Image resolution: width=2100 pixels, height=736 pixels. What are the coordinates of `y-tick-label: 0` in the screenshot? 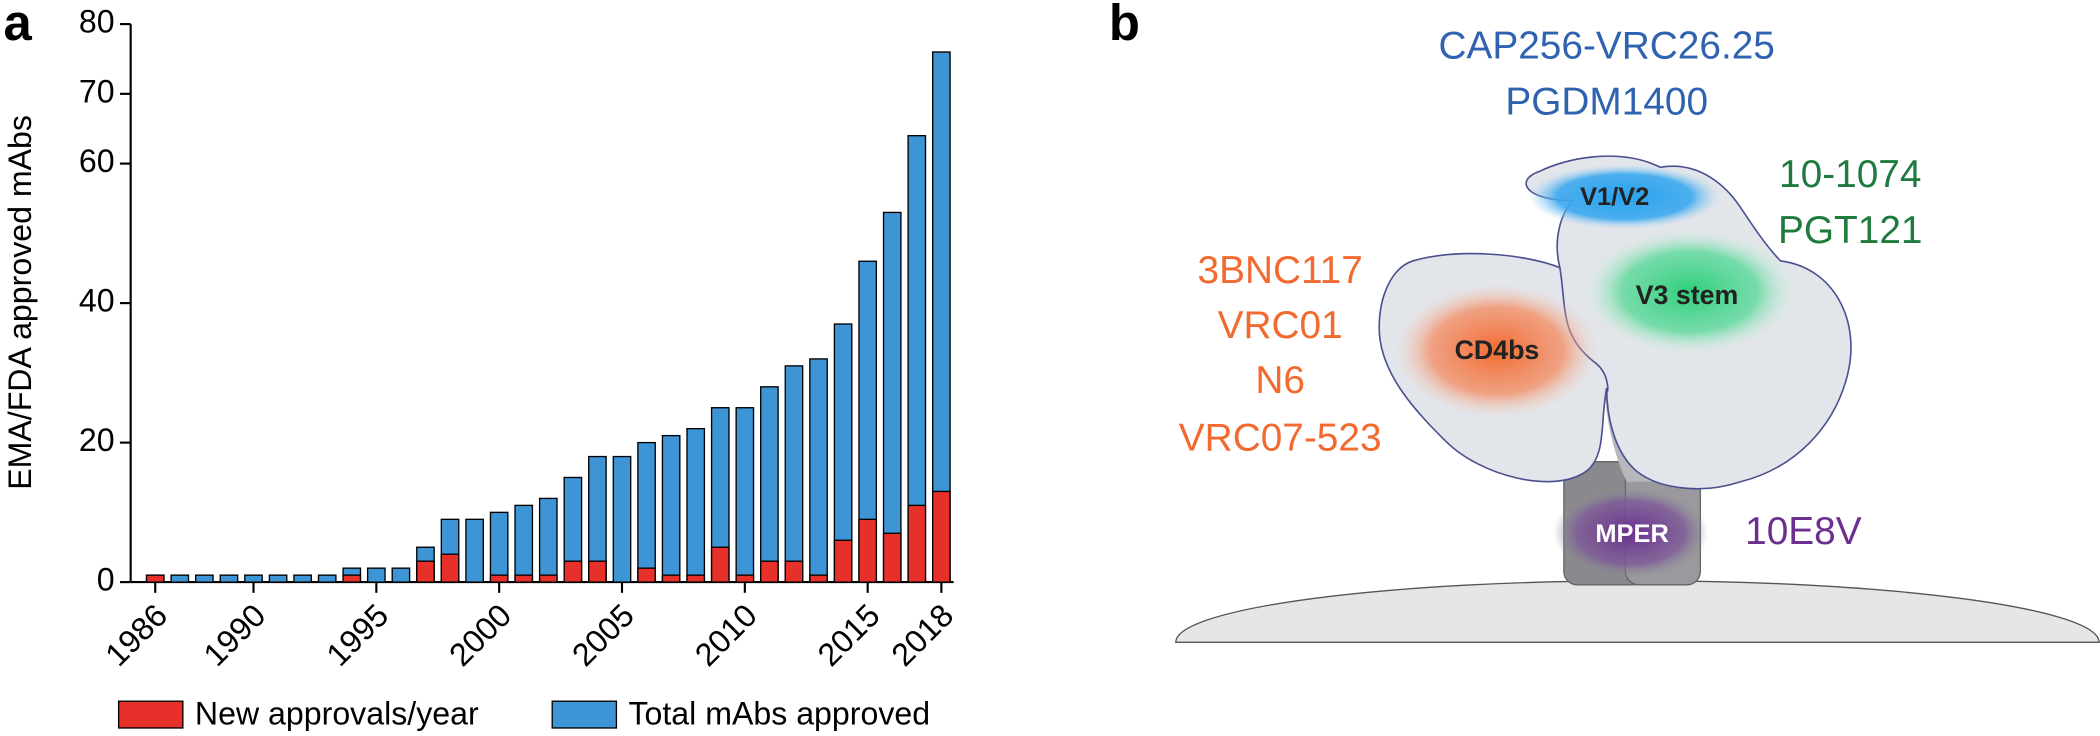 It's located at (106, 580).